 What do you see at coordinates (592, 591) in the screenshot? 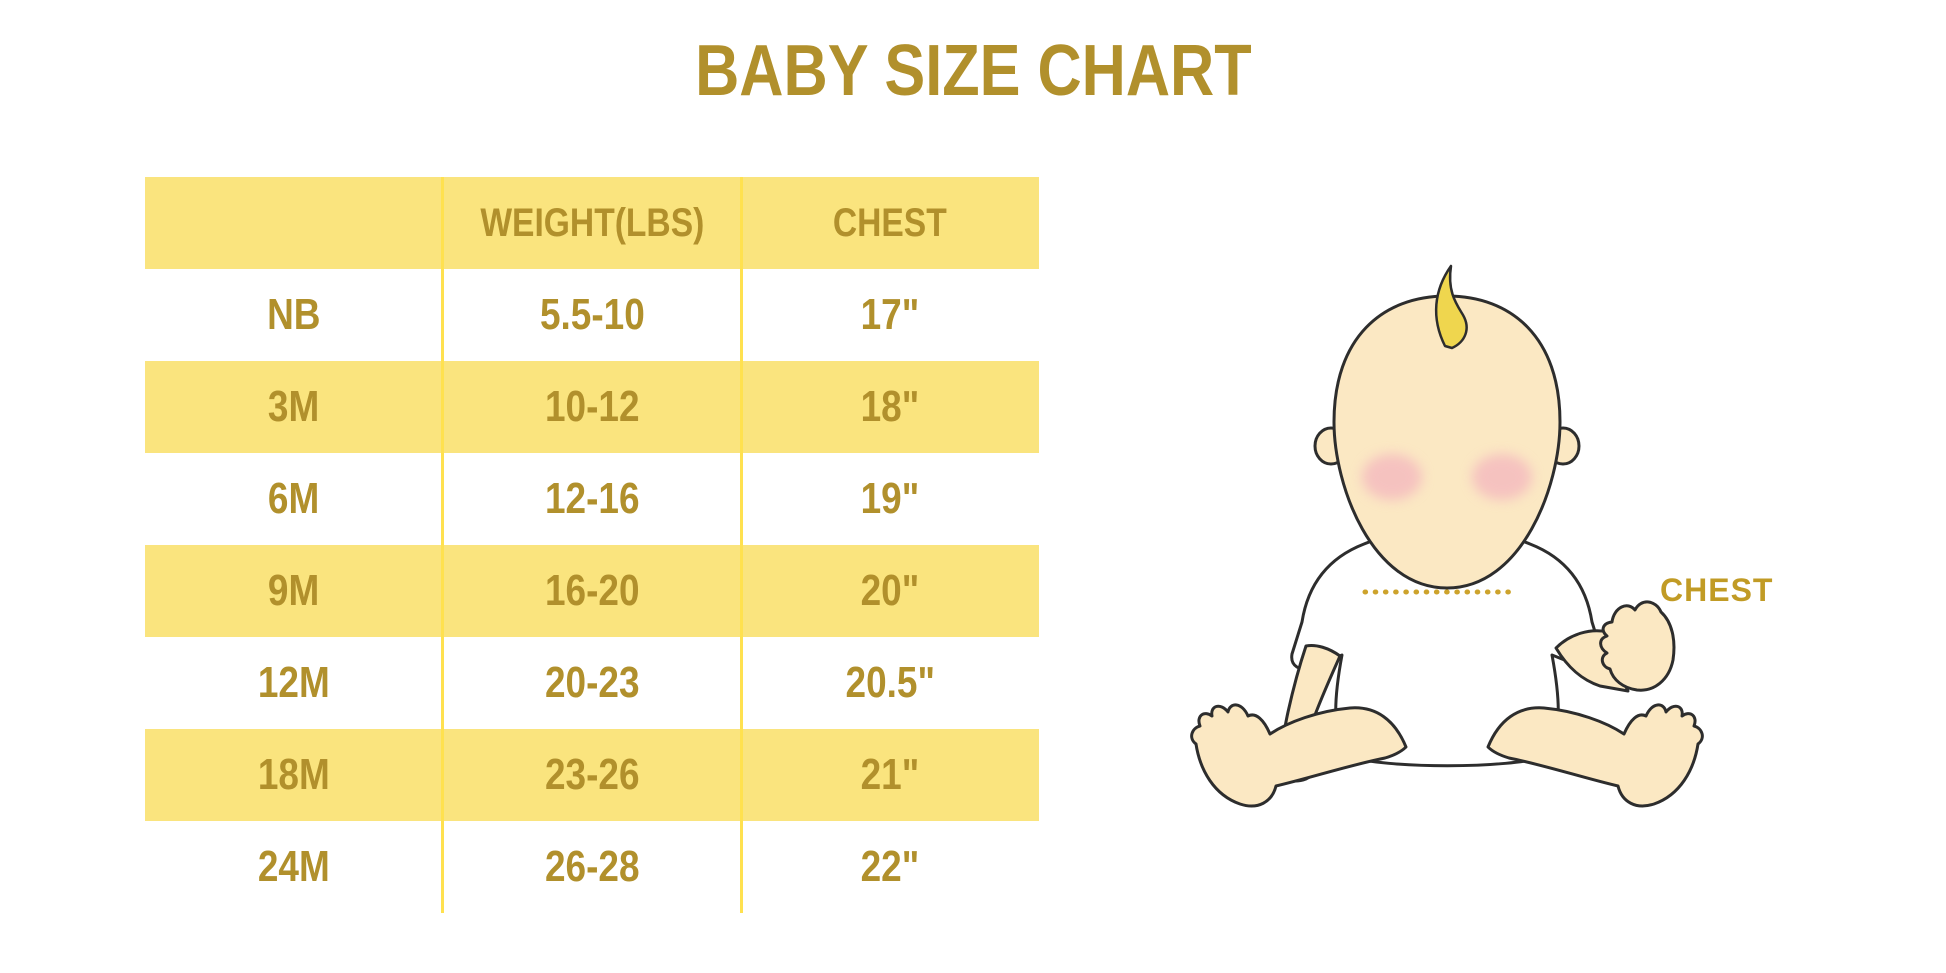
I see `weight-cell: 16-20` at bounding box center [592, 591].